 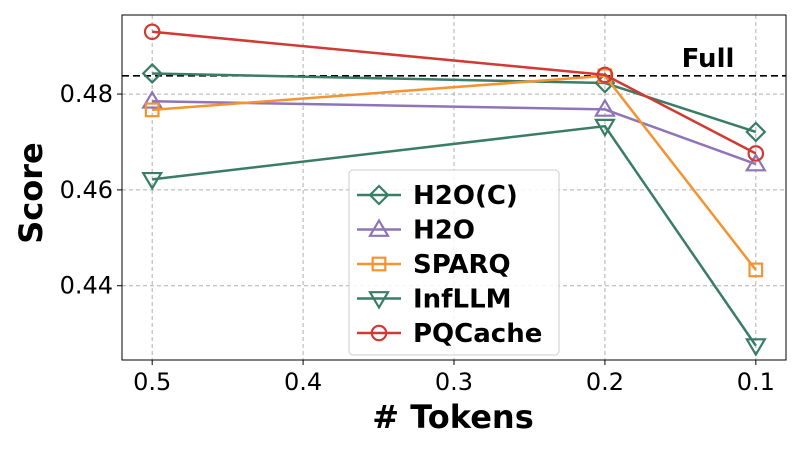 I want to click on x-tick-label: 0.3, so click(x=454, y=382).